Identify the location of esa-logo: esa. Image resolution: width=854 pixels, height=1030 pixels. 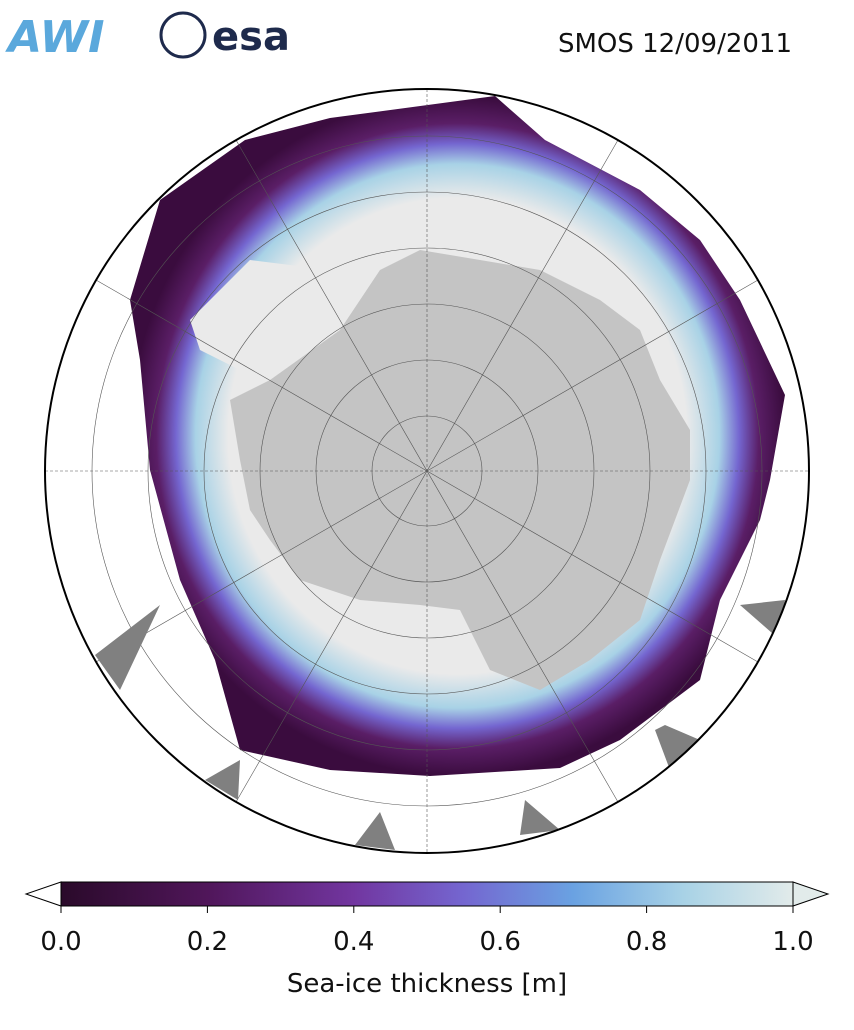
(251, 37).